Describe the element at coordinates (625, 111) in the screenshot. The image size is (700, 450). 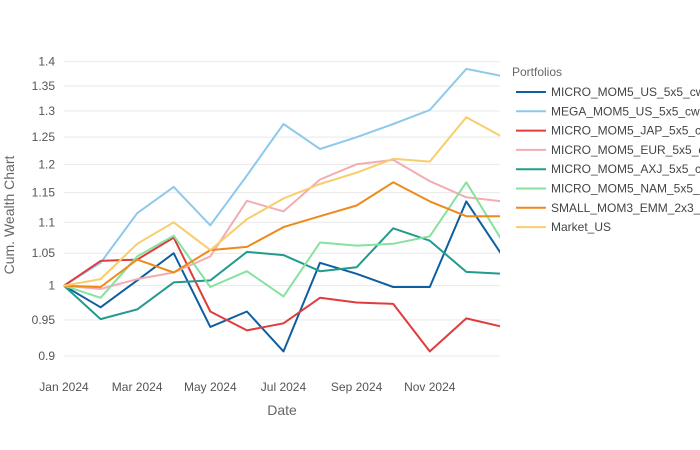
I see `legend-entry: MEGA_MOM5_US_5x5_cw` at that location.